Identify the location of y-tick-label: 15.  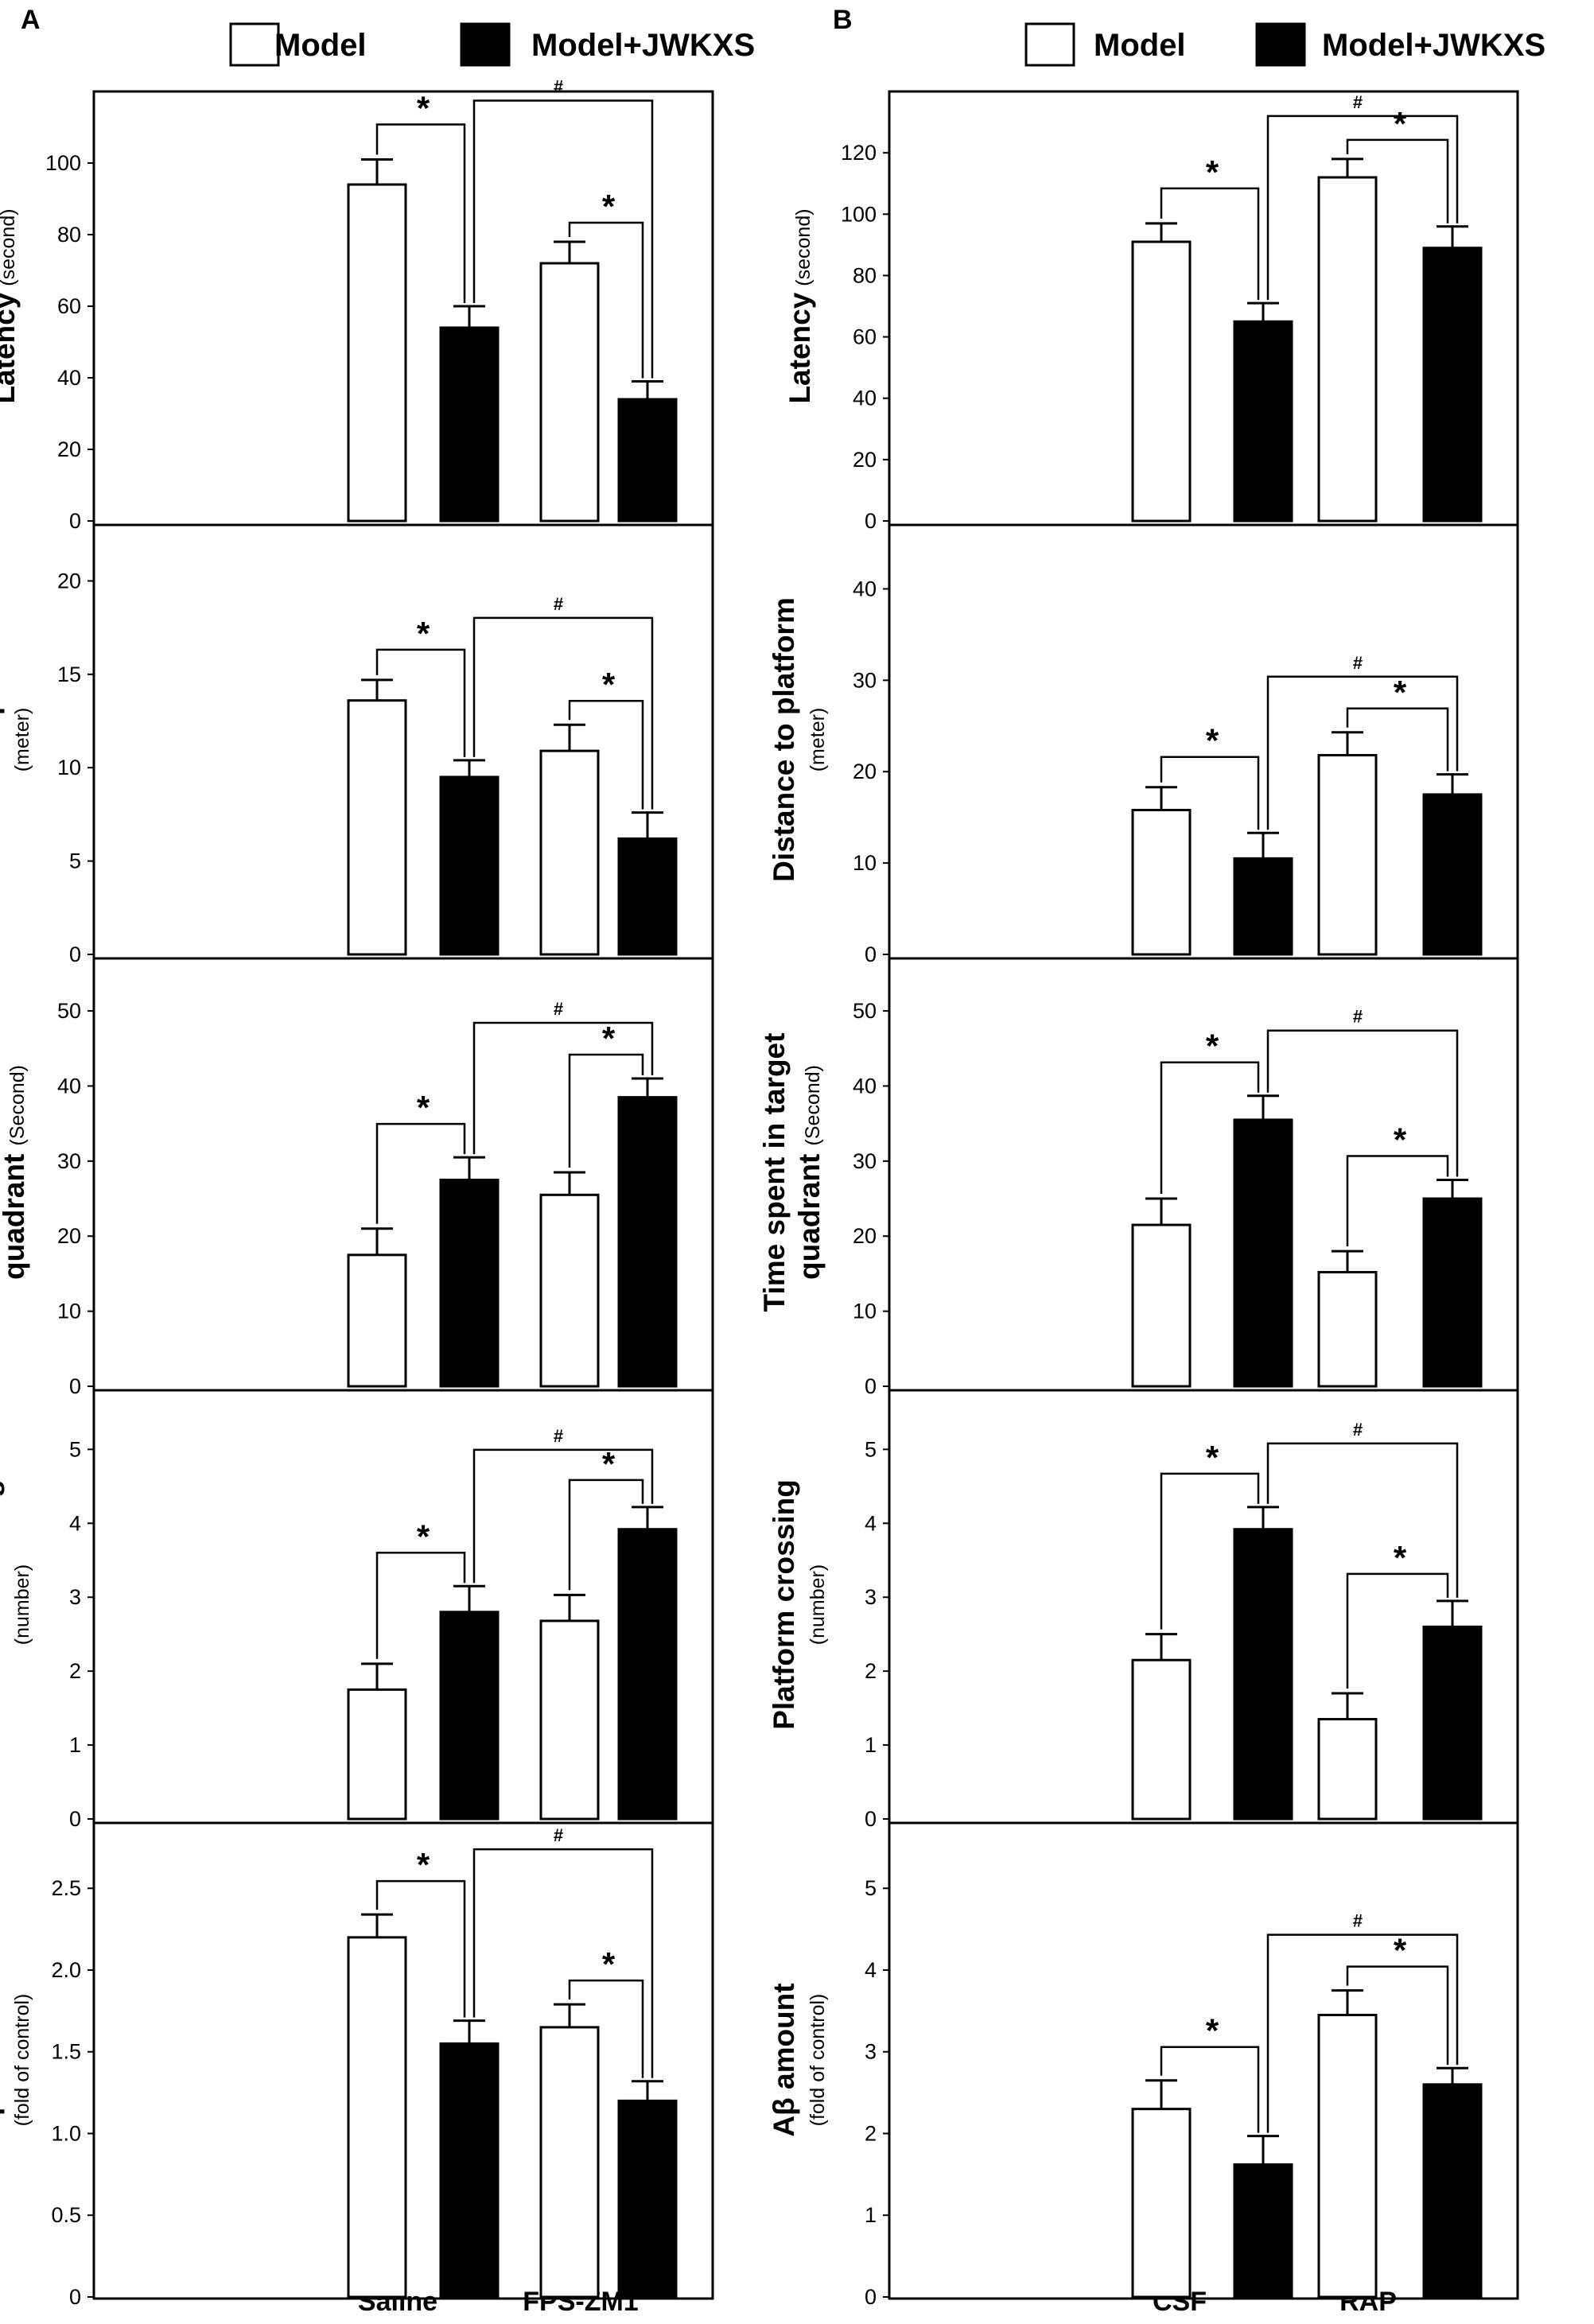
(69, 674).